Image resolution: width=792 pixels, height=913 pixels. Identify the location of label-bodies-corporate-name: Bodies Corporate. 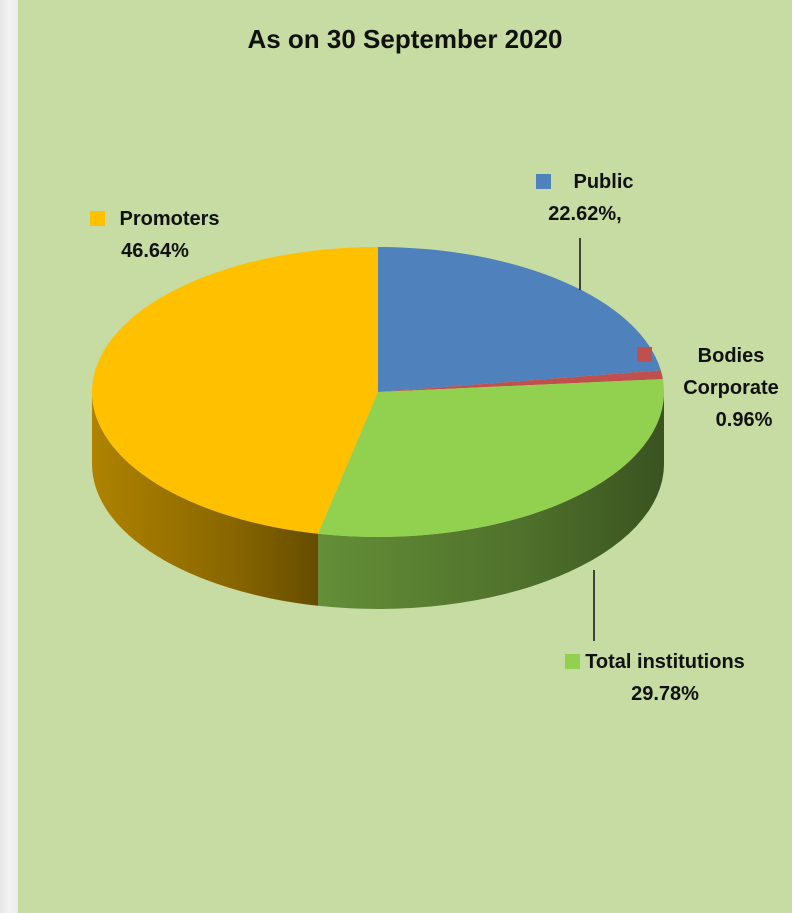
(731, 372).